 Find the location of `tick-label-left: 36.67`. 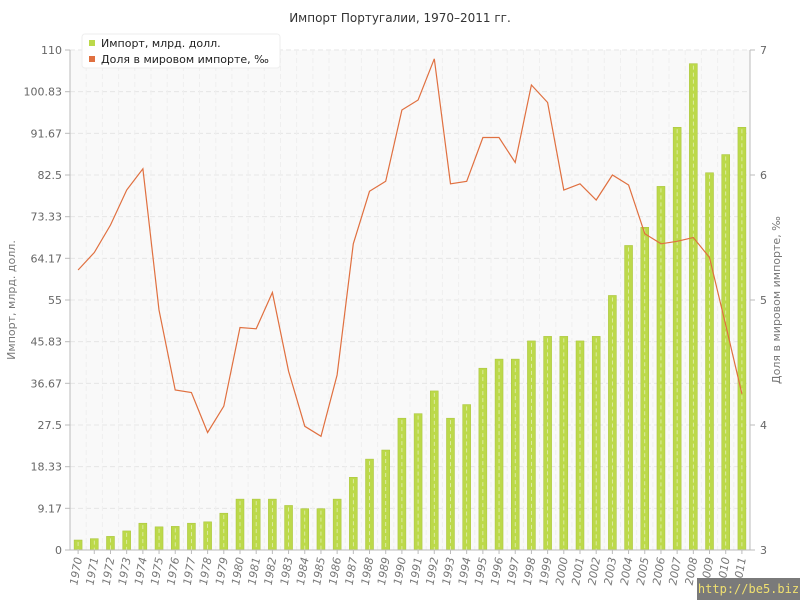

tick-label-left: 36.67 is located at coordinates (47, 383).